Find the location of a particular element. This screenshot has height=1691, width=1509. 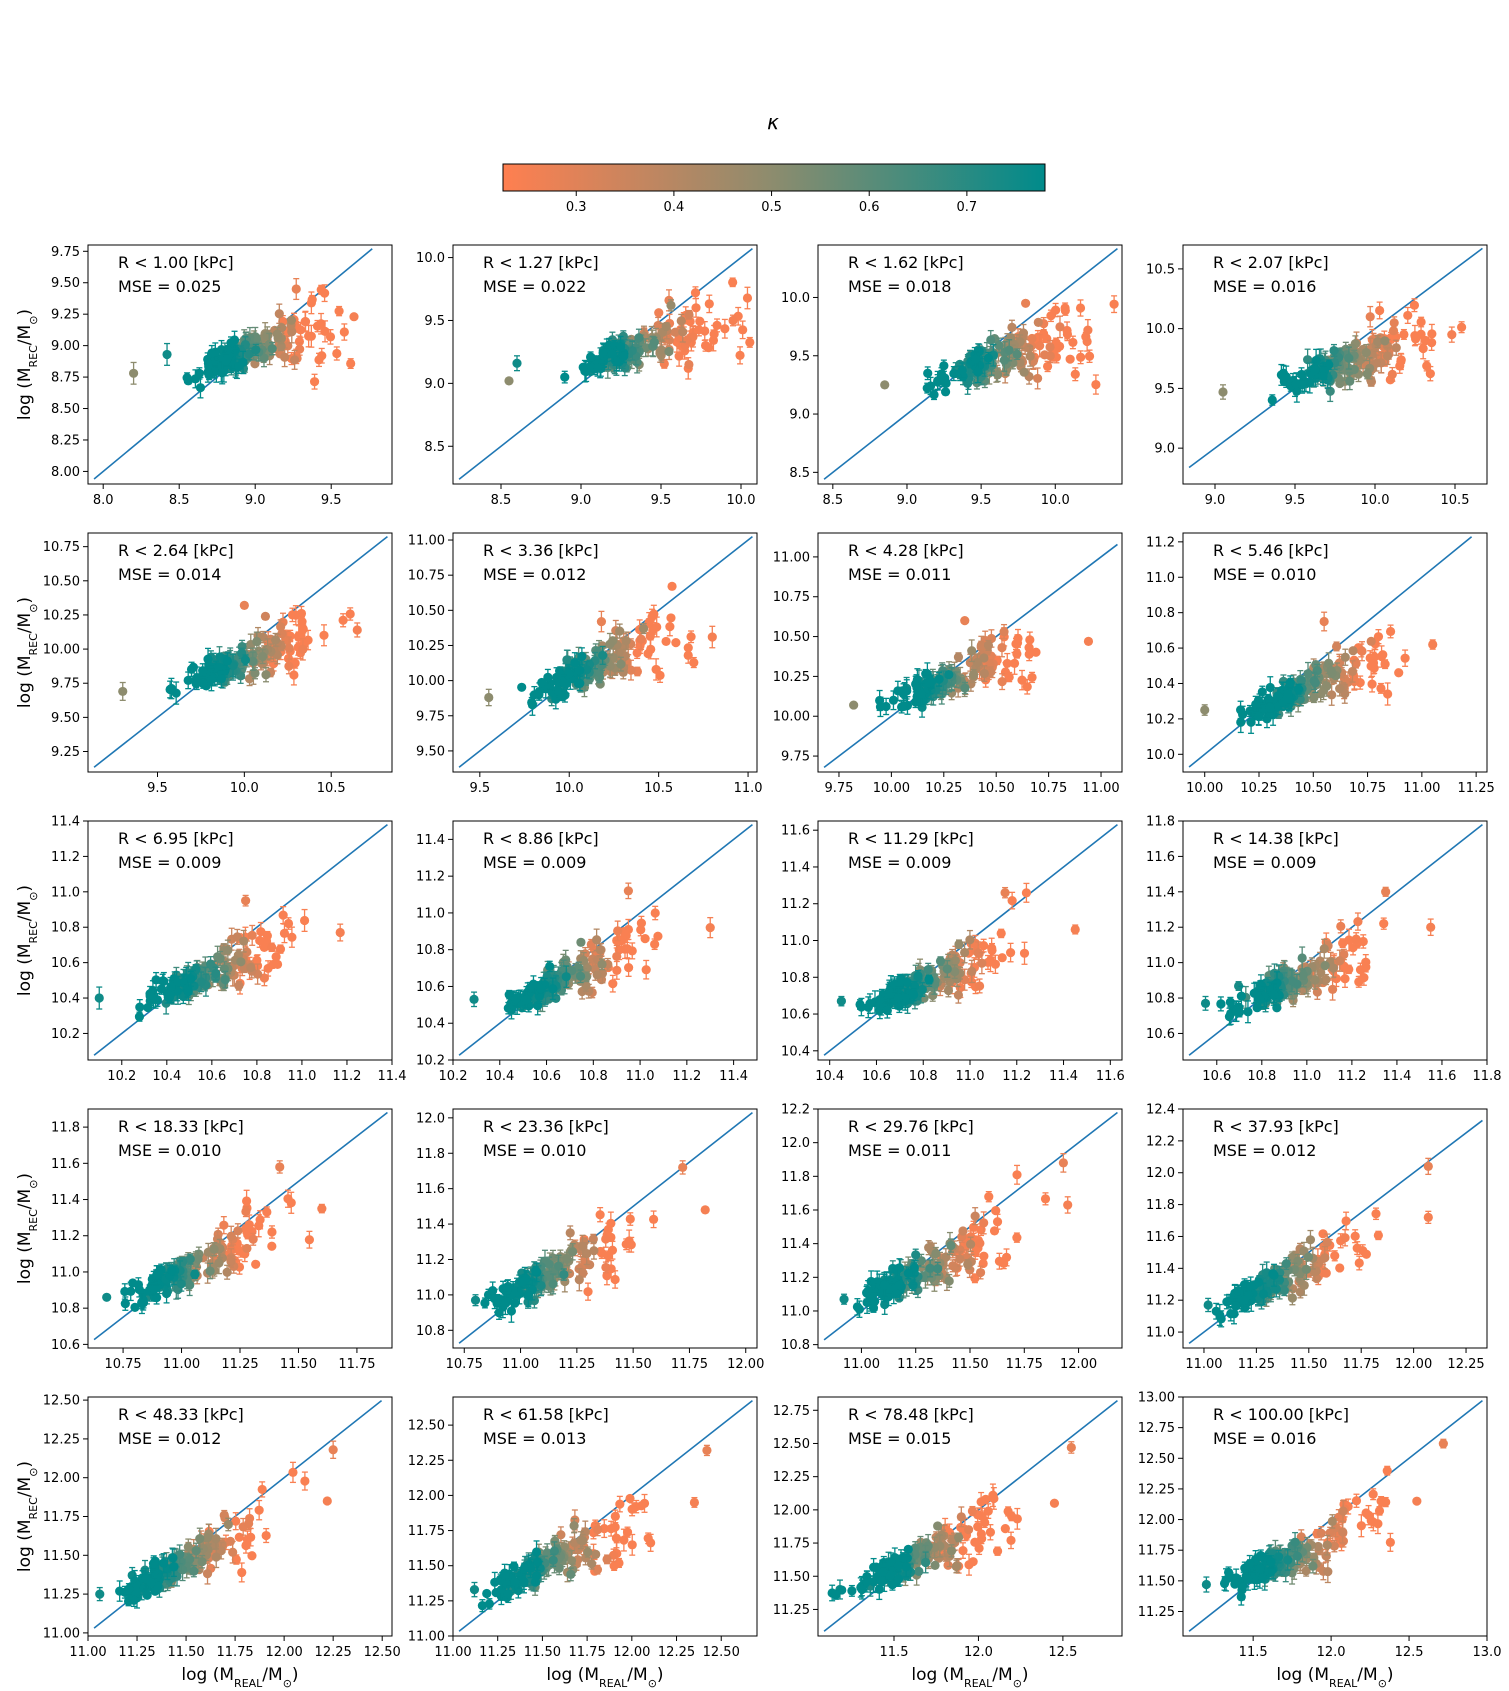

x-tick-label: 10.5 is located at coordinates (331, 788).